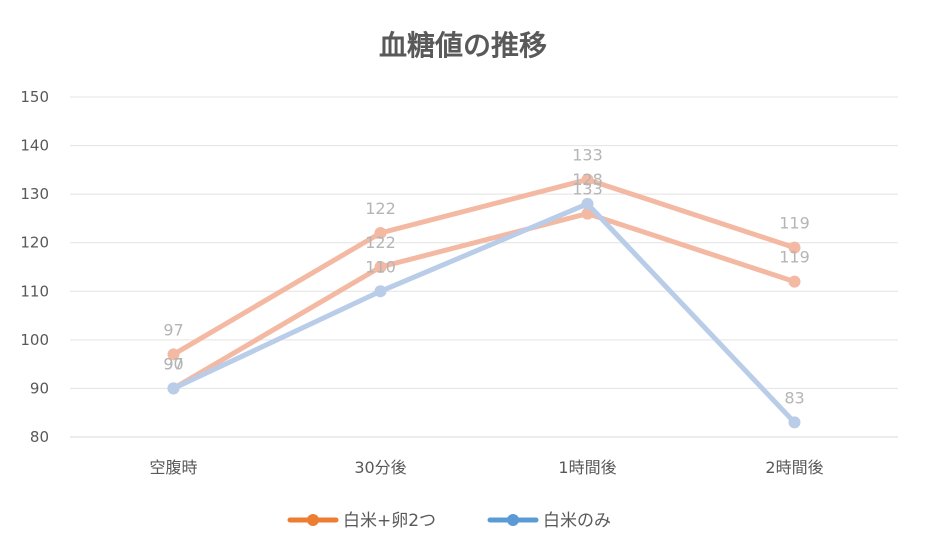 The width and height of the screenshot is (926, 553). Describe the element at coordinates (34, 146) in the screenshot. I see `y-tick-label: 140` at that location.